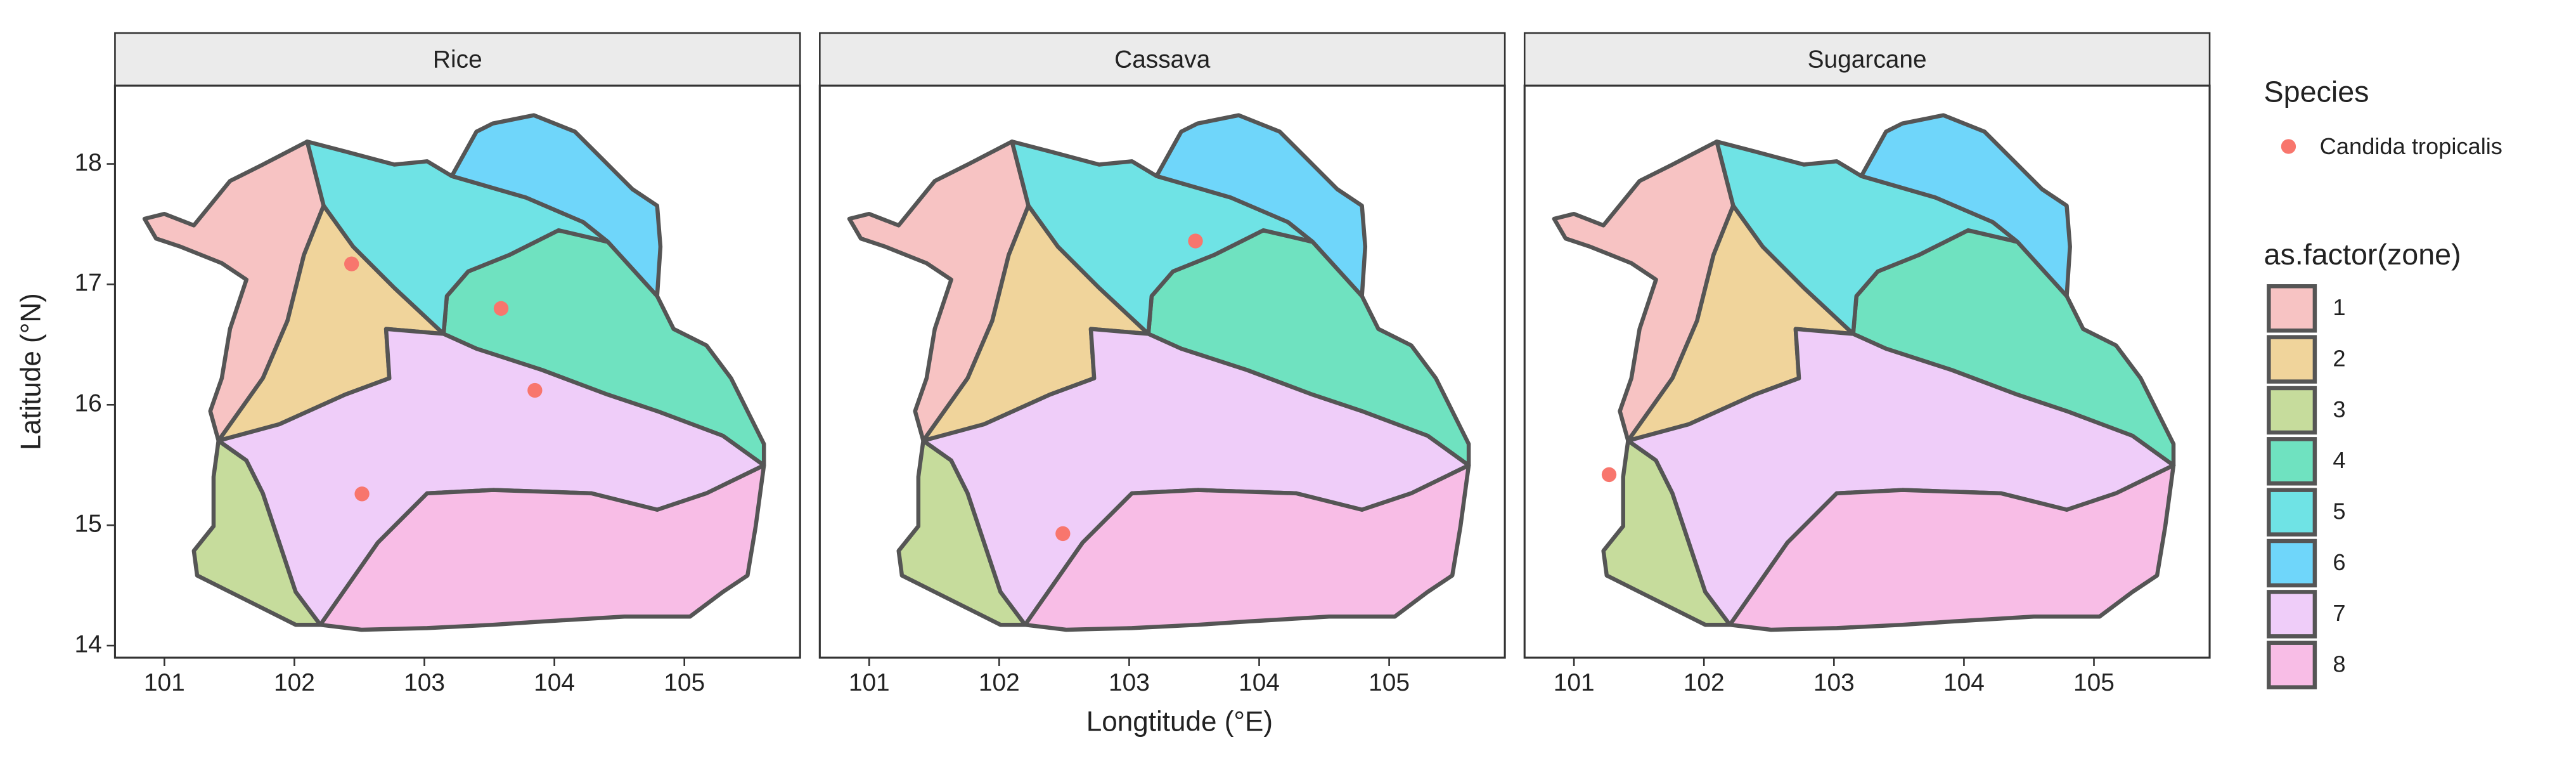  What do you see at coordinates (2362, 254) in the screenshot?
I see `legend-title: as.factor(zone)` at bounding box center [2362, 254].